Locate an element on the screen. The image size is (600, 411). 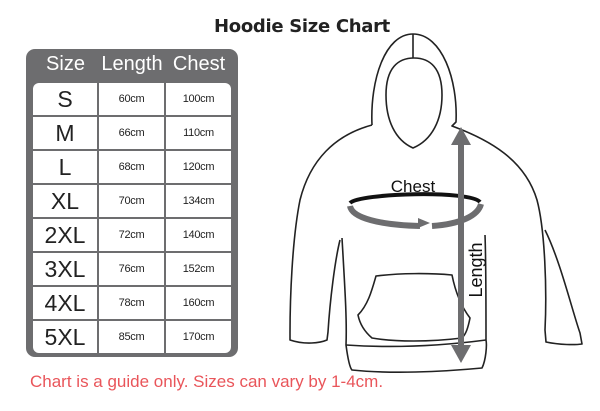
length-label: Length is located at coordinates (476, 269).